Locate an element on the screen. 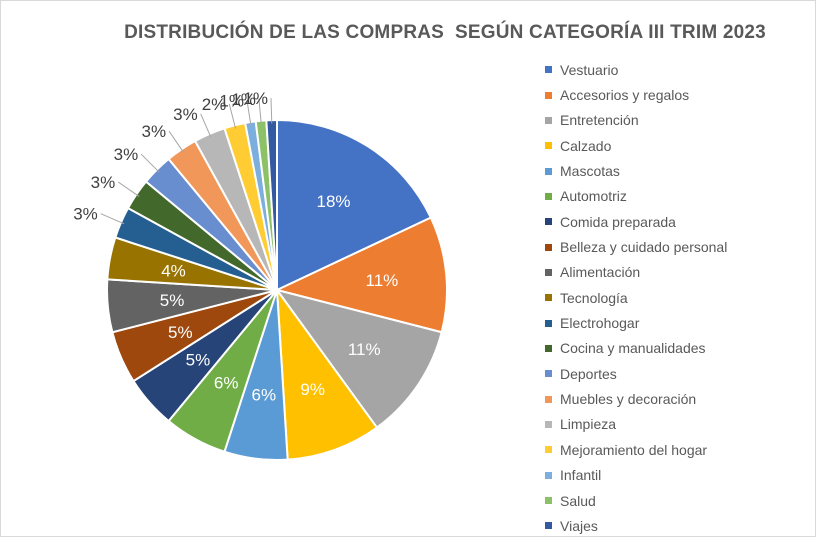 The image size is (816, 539). leader-line-deportes is located at coordinates (150, 163).